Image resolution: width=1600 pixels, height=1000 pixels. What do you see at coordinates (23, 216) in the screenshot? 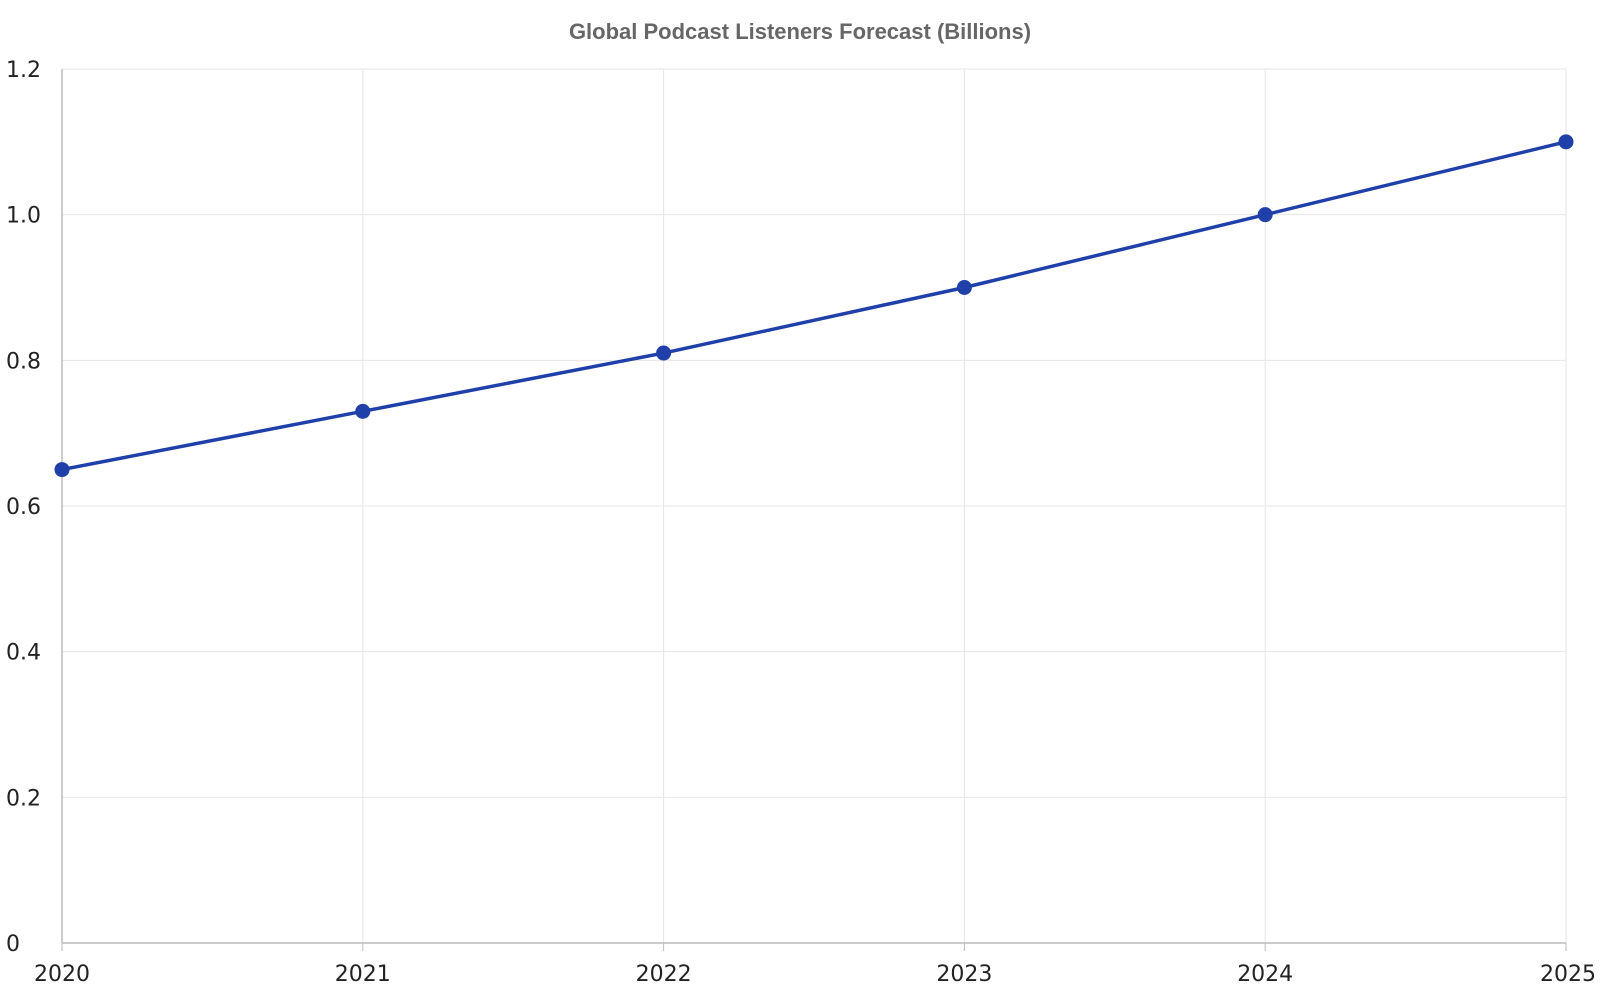
I see `y-tick-label: 1.0` at bounding box center [23, 216].